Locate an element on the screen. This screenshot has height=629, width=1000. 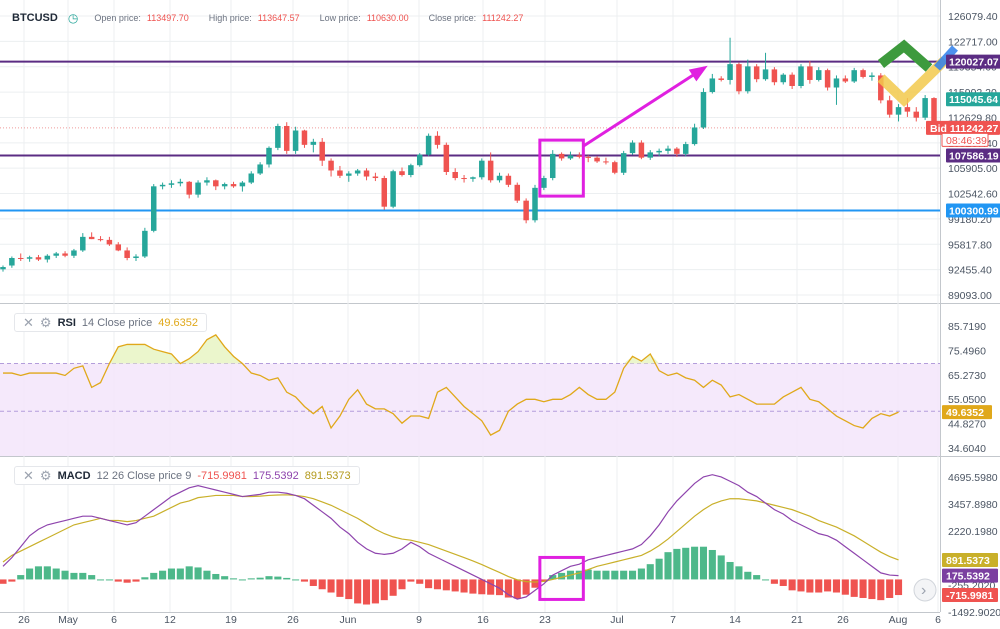
macd-tick-label: 2220.1980 is located at coordinates (973, 532).